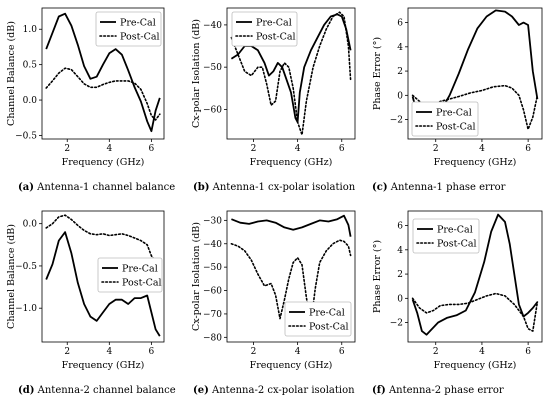  What do you see at coordinates (26, 309) in the screenshot?
I see `y-tick-label: −1.0` at bounding box center [26, 309].